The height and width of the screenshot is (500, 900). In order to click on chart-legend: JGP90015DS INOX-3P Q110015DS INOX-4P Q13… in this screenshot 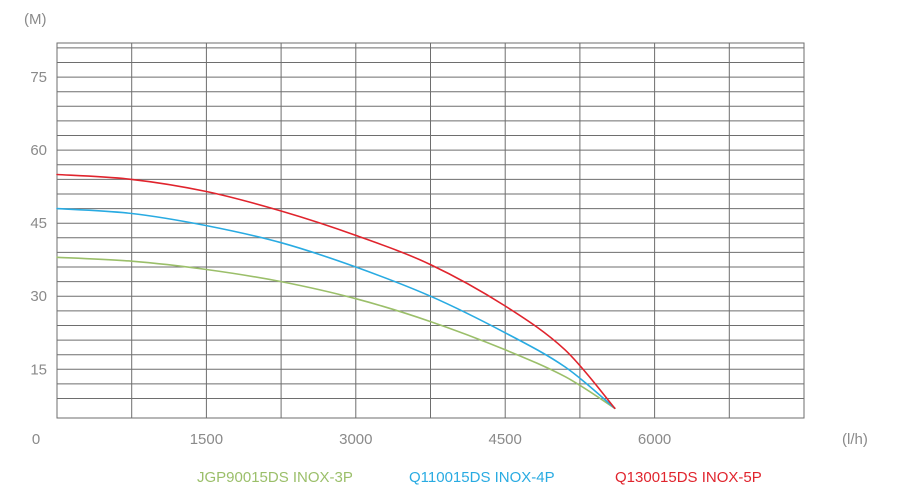, I will do `click(479, 477)`.